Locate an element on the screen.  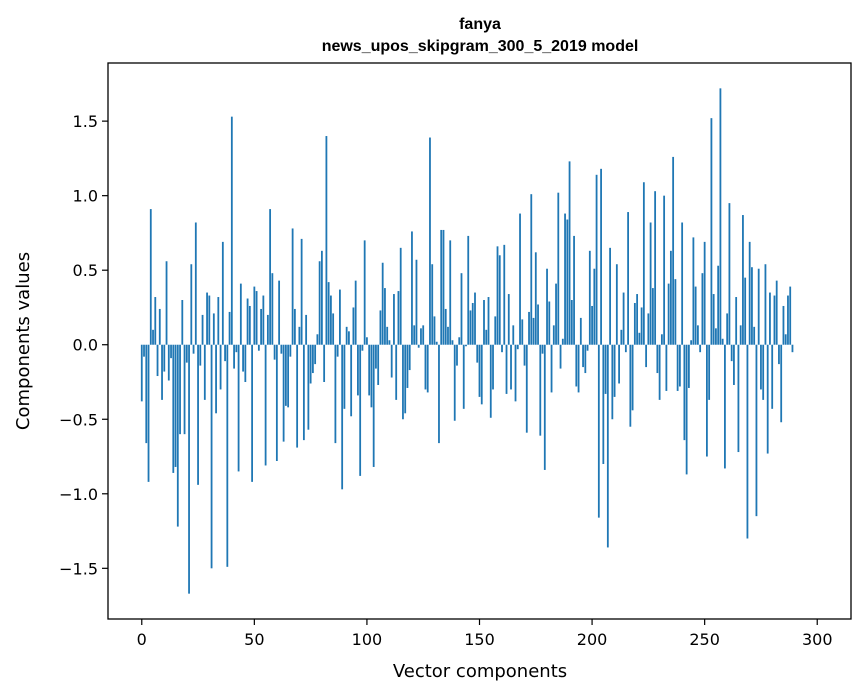
x-axis-ticks: 0 50 100 150 200 250 300 is located at coordinates (485, 634).